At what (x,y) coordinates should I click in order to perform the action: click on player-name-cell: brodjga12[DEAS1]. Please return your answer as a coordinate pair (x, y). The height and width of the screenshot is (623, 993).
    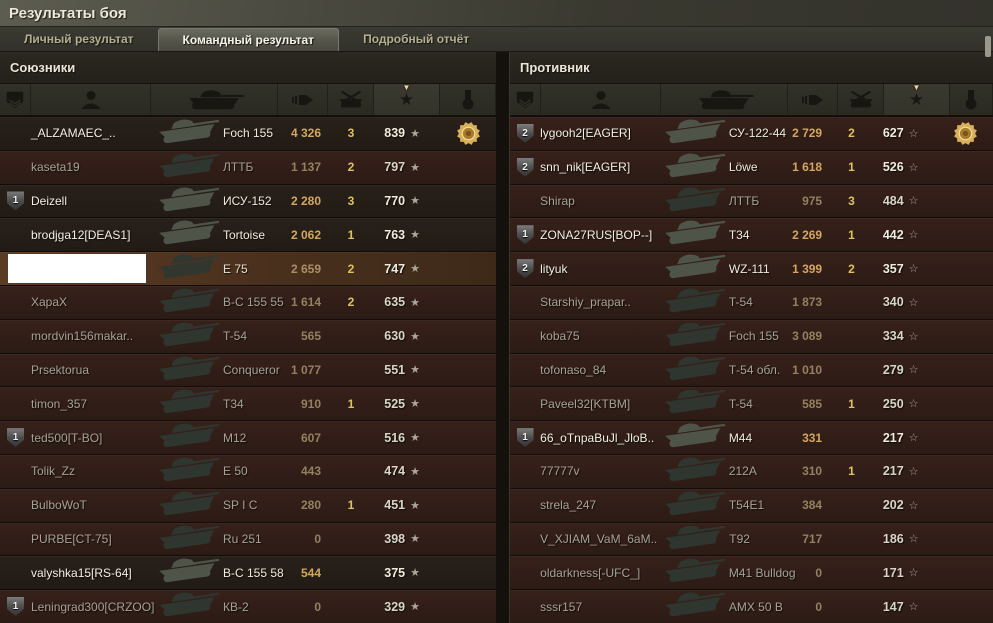
    Looking at the image, I should click on (91, 234).